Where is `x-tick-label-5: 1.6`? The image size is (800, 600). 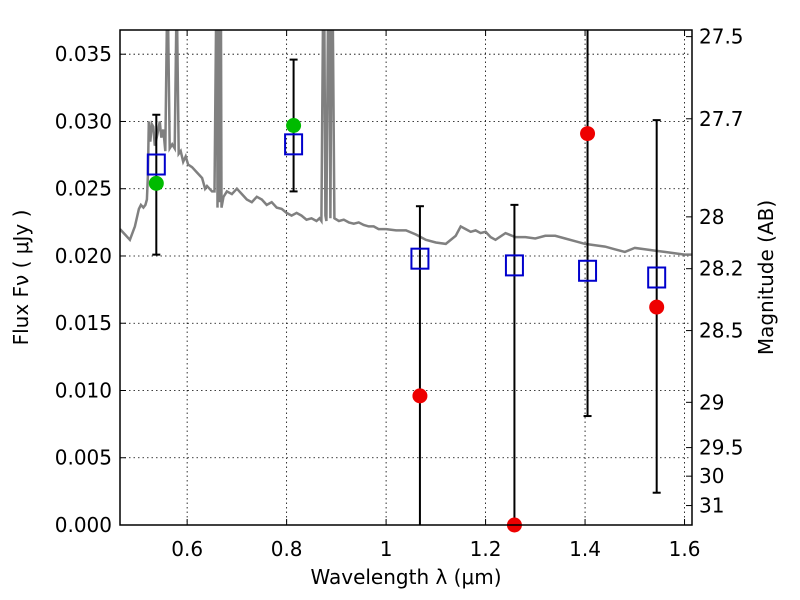 x-tick-label-5: 1.6 is located at coordinates (685, 549).